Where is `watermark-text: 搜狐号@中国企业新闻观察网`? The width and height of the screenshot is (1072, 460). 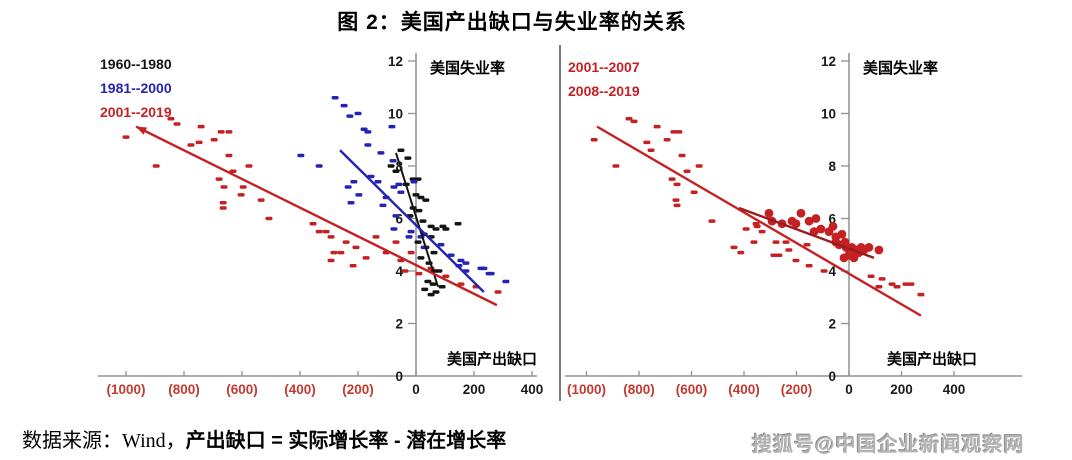 watermark-text: 搜狐号@中国企业新闻观察网 is located at coordinates (888, 445).